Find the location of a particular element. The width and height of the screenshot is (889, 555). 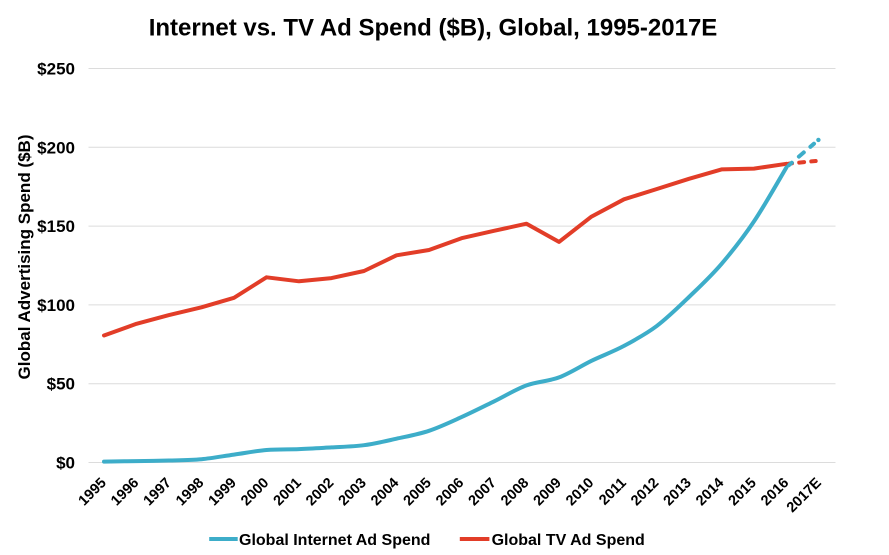

svg-text: Global Advertising Spend ($B) is located at coordinates (24, 257).